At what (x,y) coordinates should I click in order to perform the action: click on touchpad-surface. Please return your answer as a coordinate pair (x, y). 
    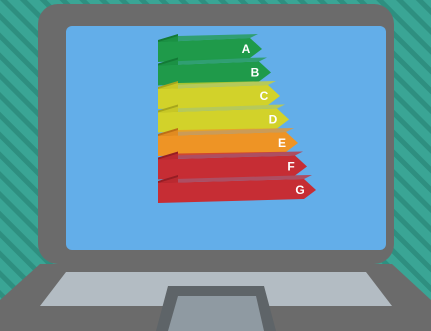
    Looking at the image, I should click on (216, 313).